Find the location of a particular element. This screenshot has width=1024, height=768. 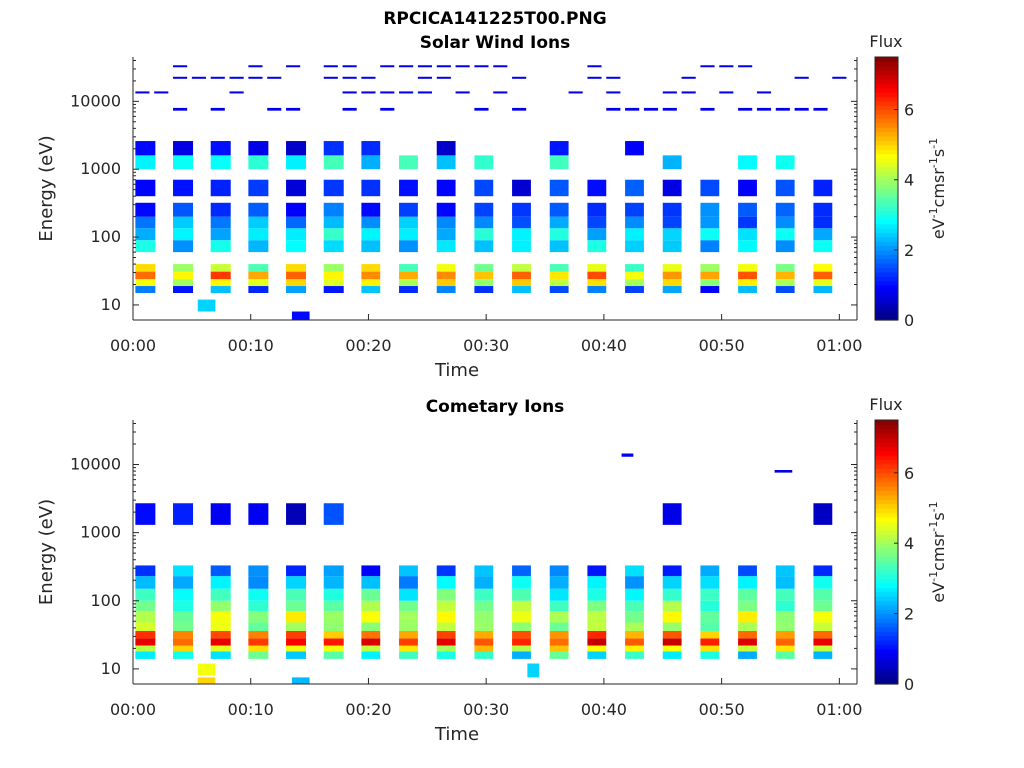

y-axis-label: Energy (eV) is located at coordinates (46, 552).